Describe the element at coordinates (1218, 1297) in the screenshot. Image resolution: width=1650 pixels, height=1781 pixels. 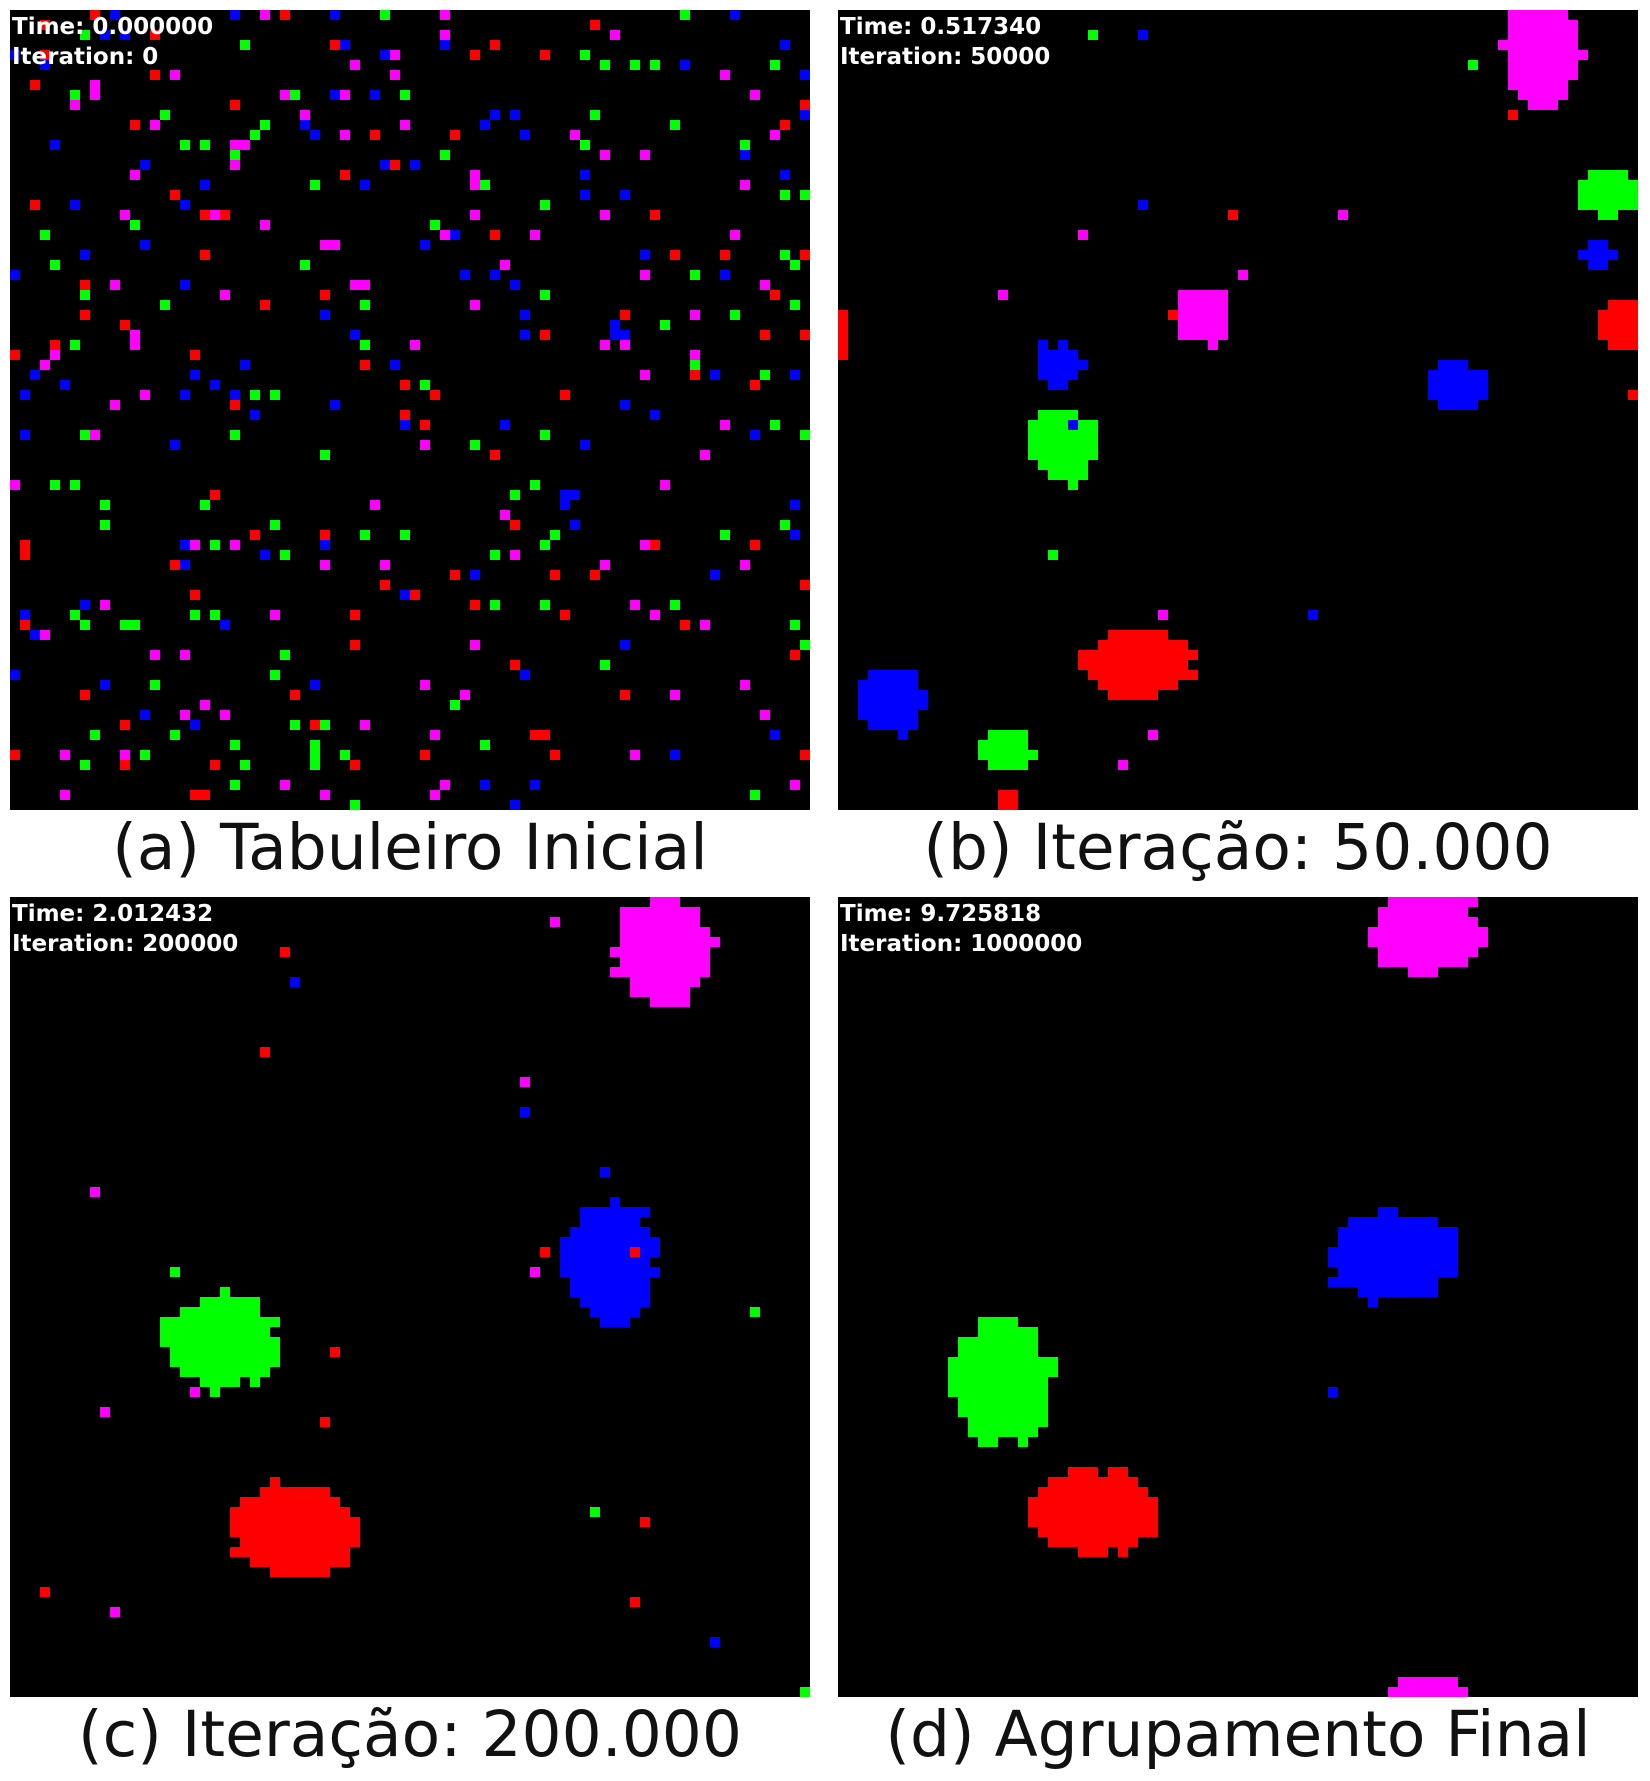
I see `board-grid` at that location.